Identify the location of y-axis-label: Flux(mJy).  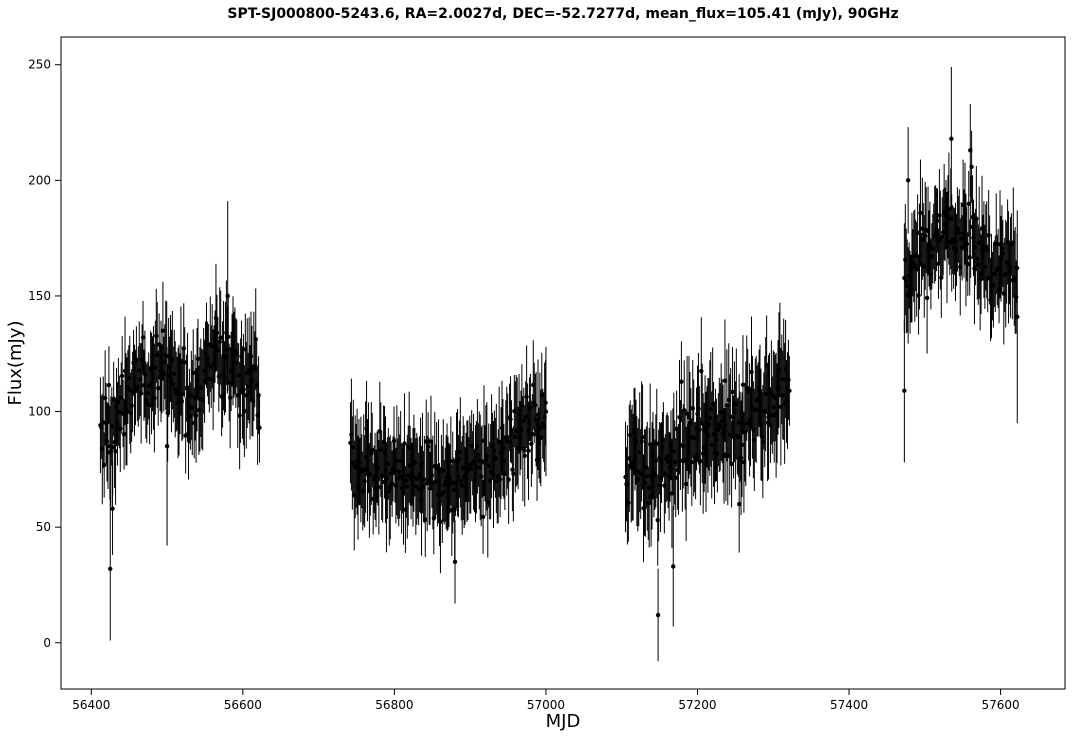
(15, 363).